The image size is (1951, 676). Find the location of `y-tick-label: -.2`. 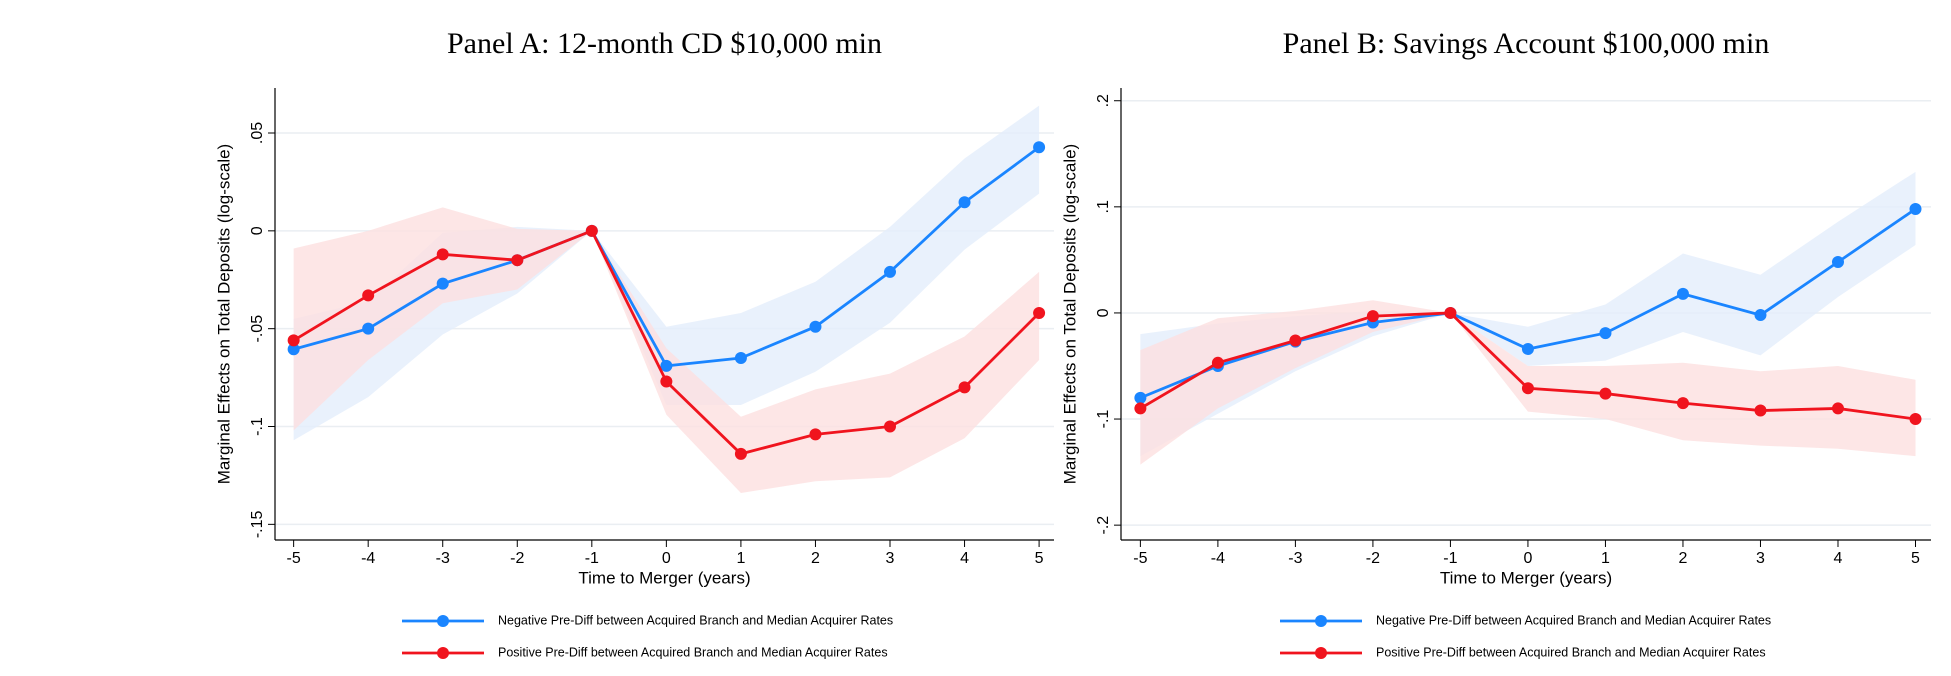

y-tick-label: -.2 is located at coordinates (1103, 525).